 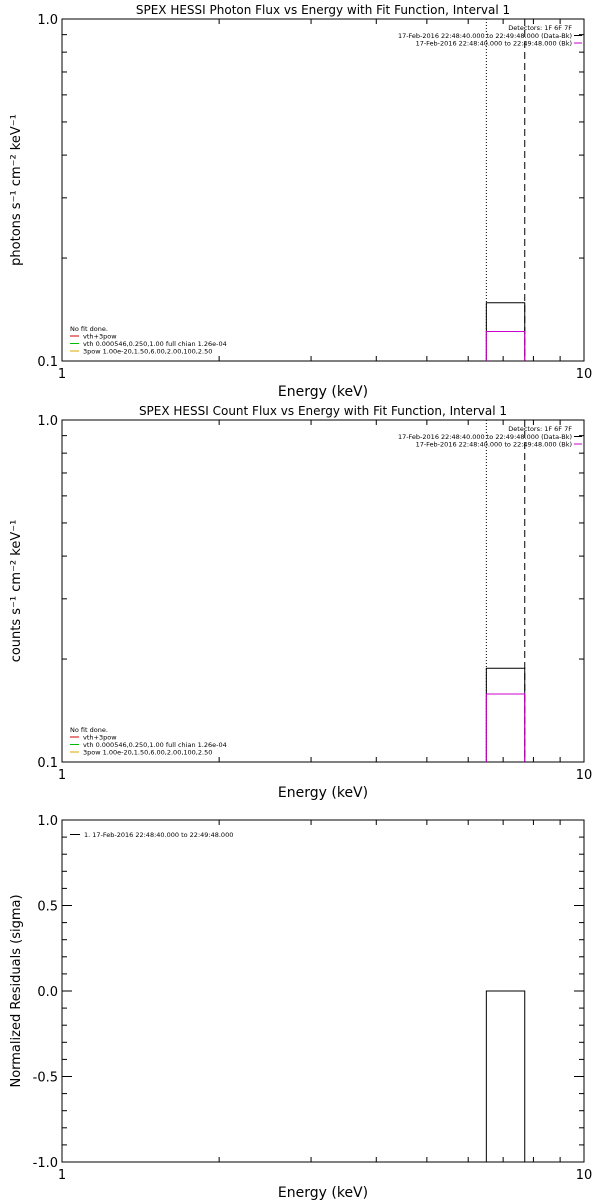 I want to click on y-tick-label: -1.0, so click(x=45, y=1163).